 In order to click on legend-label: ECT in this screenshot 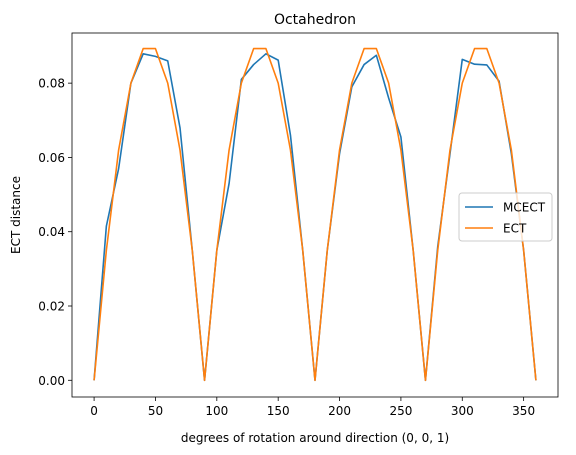, I will do `click(515, 229)`.